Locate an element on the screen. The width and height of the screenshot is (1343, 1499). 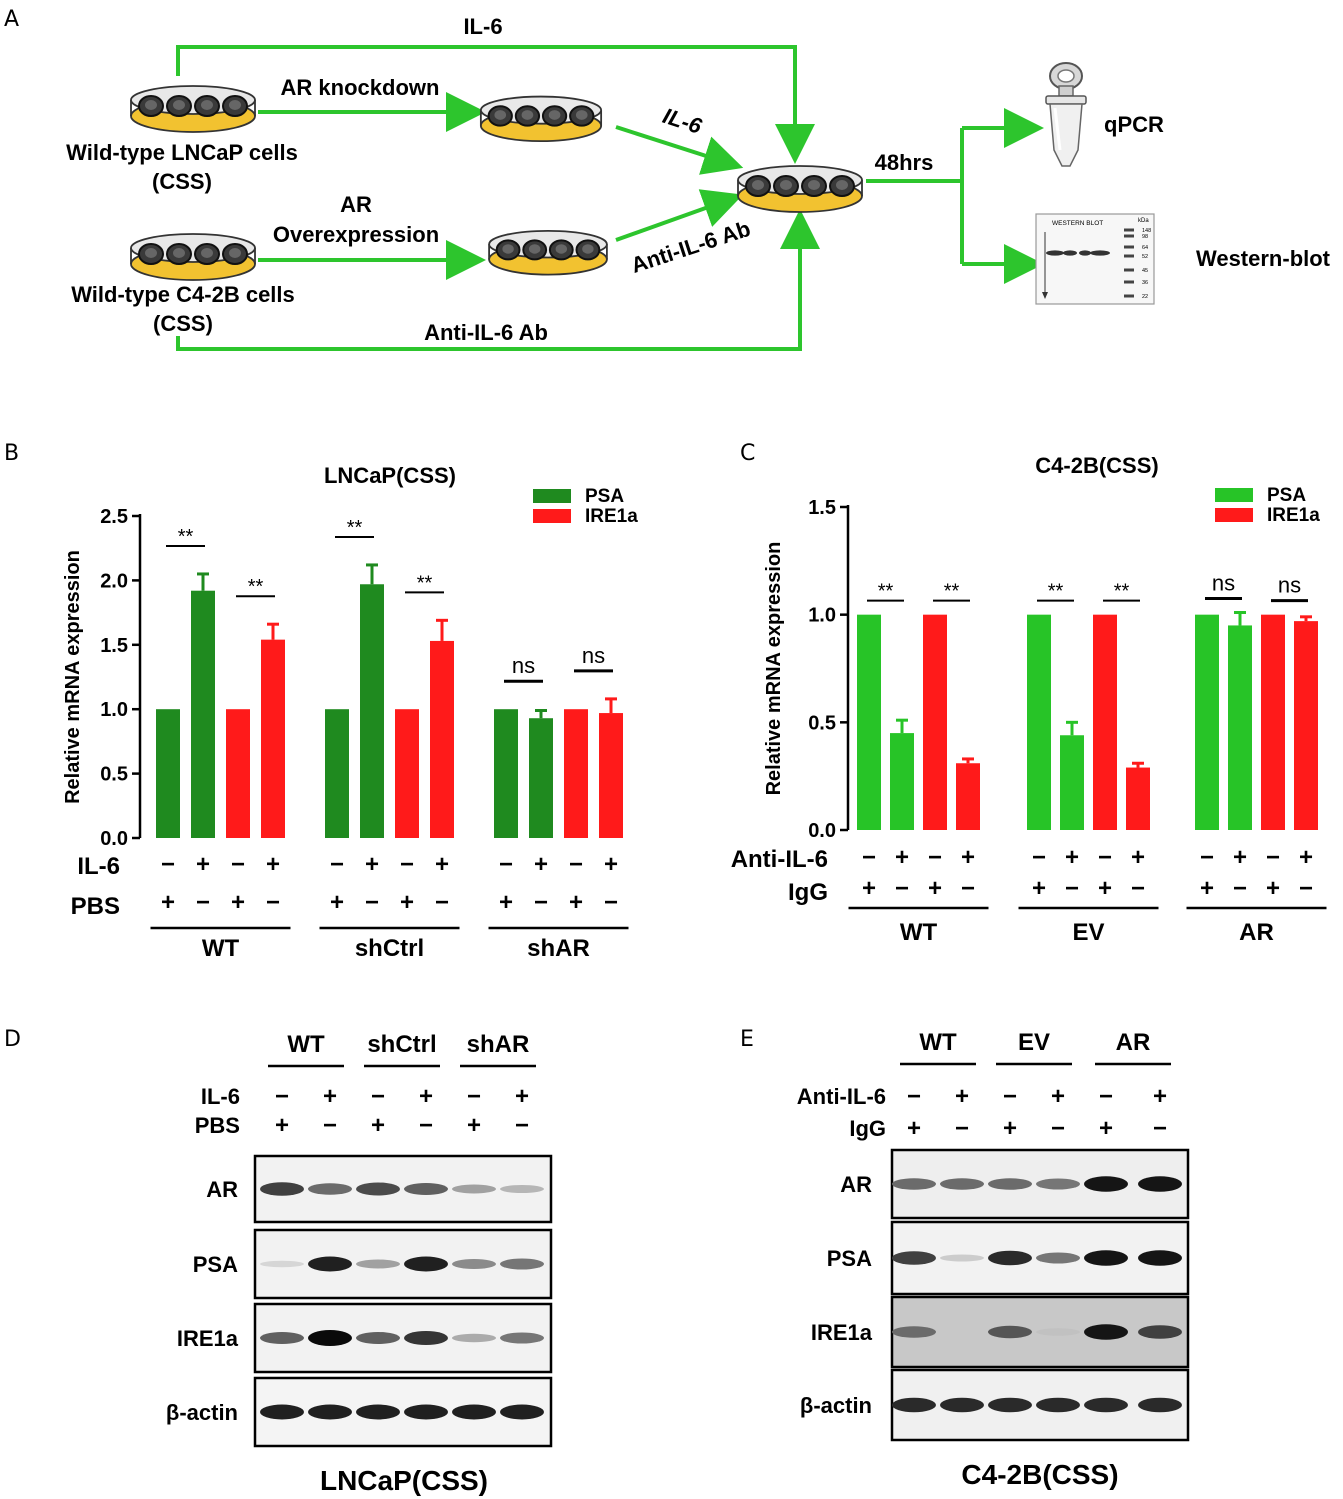
y-tick-label: 0.0 is located at coordinates (114, 839).